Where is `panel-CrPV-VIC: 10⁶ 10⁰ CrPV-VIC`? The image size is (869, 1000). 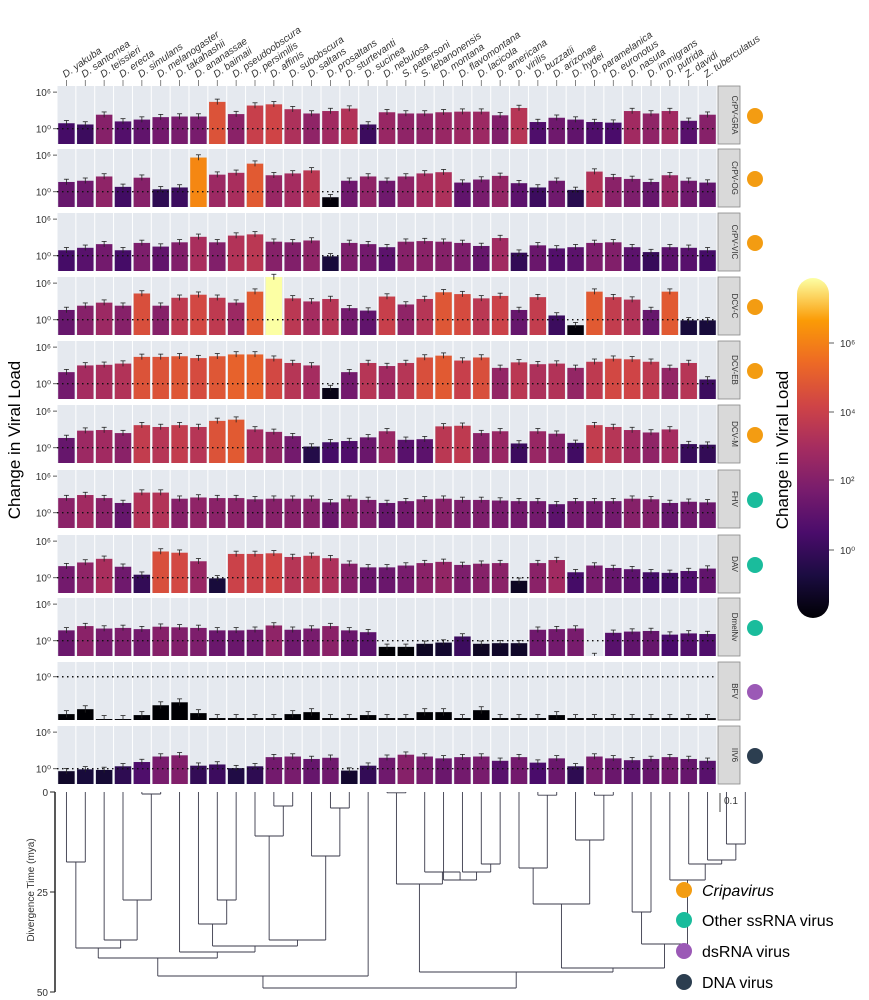
panel-CrPV-VIC: 10⁶ 10⁰ CrPV-VIC is located at coordinates (399, 242).